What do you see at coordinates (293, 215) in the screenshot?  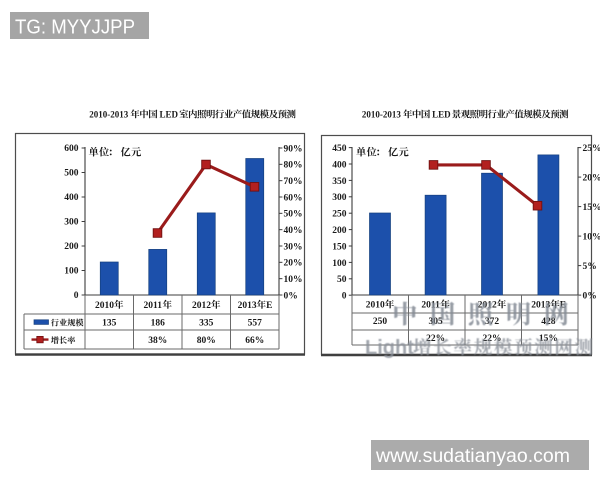 I see `svg-text: 50%` at bounding box center [293, 215].